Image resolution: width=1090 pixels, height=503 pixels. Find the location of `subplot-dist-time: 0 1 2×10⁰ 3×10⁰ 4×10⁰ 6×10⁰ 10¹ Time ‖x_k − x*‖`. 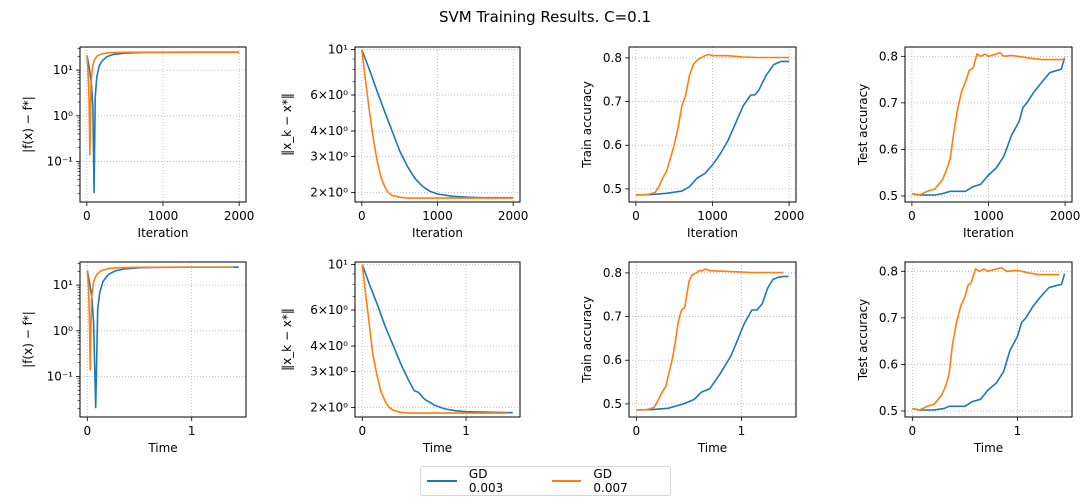

subplot-dist-time: 0 1 2×10⁰ 3×10⁰ 4×10⁰ 6×10⁰ 10¹ Time ‖x_k − x*‖ is located at coordinates (400, 356).